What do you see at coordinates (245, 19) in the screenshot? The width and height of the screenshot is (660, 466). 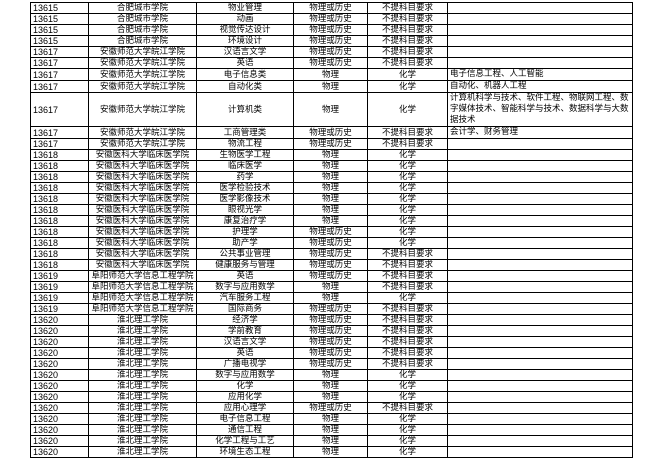 I see `major-cell: 动画` at bounding box center [245, 19].